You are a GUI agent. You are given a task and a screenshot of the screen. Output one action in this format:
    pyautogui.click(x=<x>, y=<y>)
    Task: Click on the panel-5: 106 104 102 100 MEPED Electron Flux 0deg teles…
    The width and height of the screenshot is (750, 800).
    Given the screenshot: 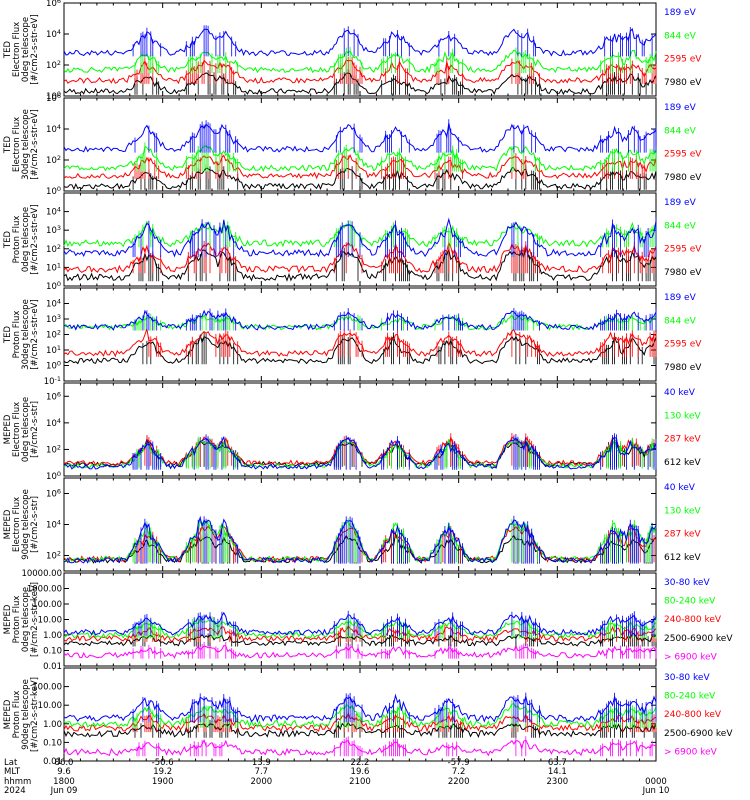 What is the action you would take?
    pyautogui.click(x=352, y=432)
    